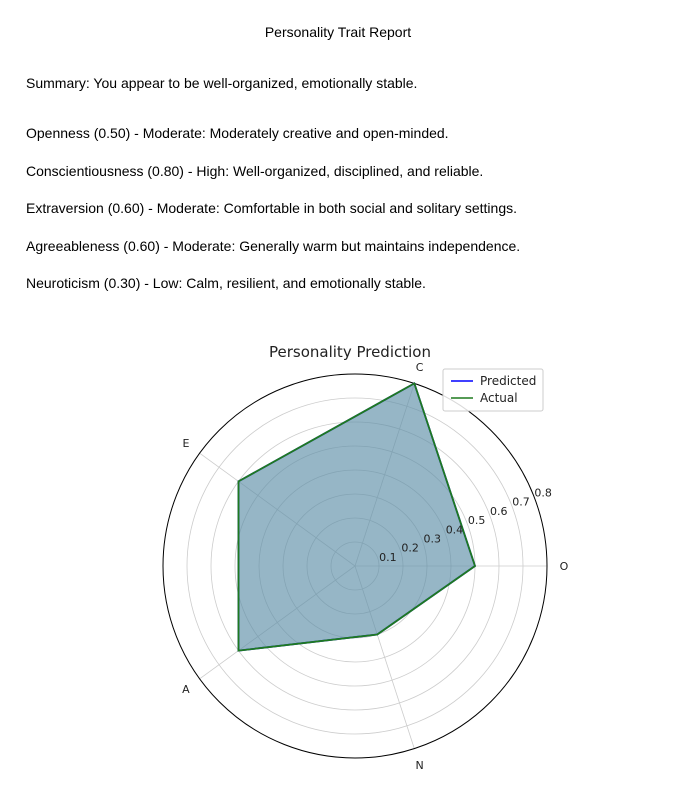 Image resolution: width=676 pixels, height=787 pixels. I want to click on radial-tick-label: 0.1, so click(388, 557).